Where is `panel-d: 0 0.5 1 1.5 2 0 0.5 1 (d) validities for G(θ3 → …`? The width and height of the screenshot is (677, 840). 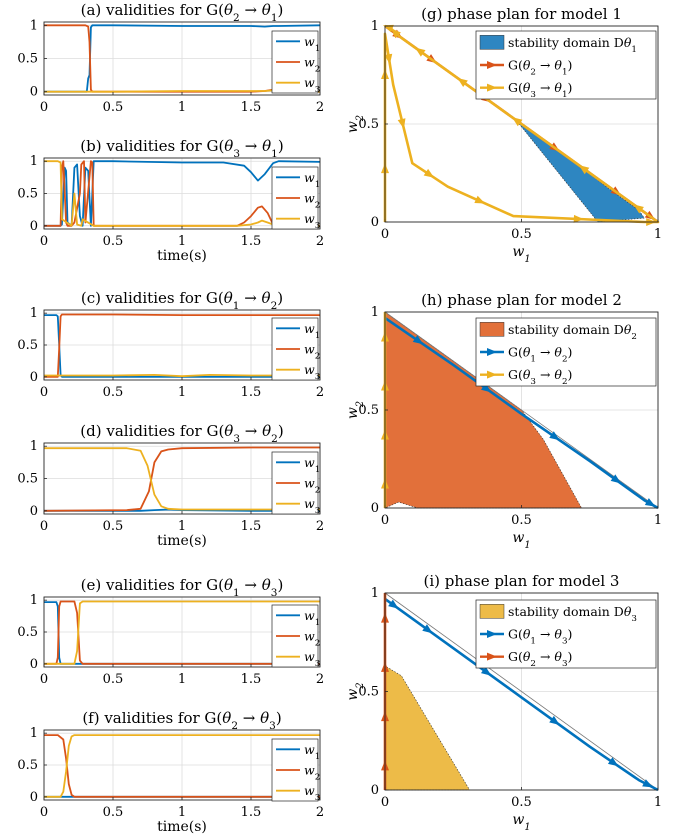
panel-d: 0 0.5 1 1.5 2 0 0.5 1 (d) validities for G(θ3 → … is located at coordinates (170, 485).